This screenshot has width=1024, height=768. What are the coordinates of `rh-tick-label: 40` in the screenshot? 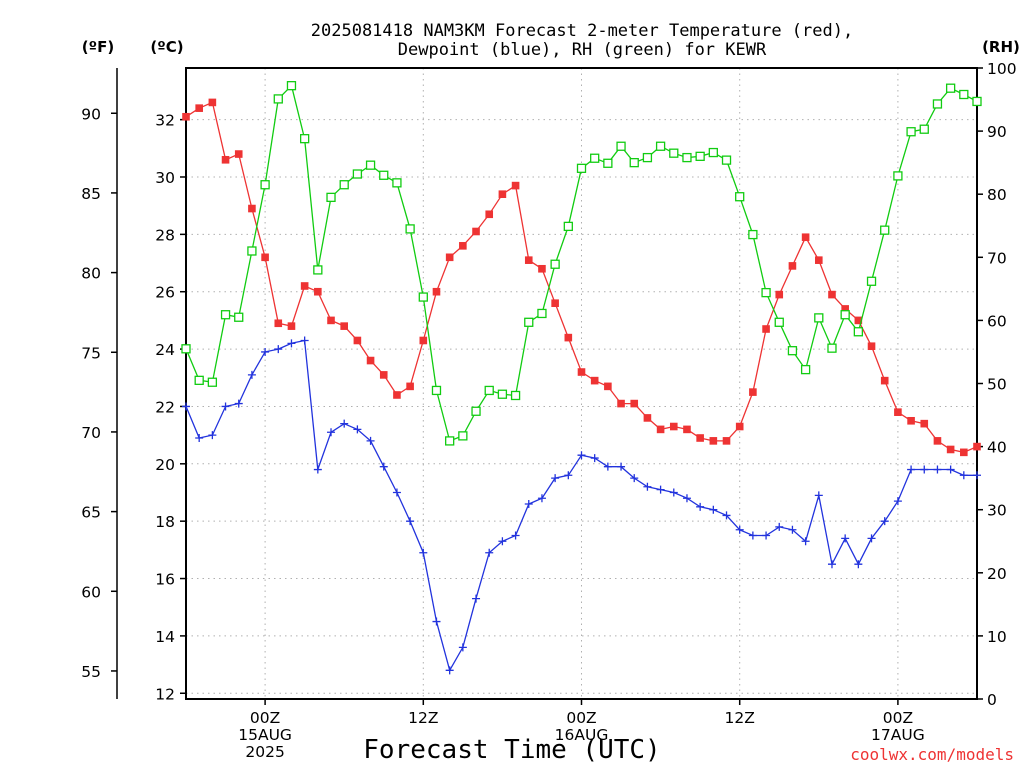 It's located at (997, 448).